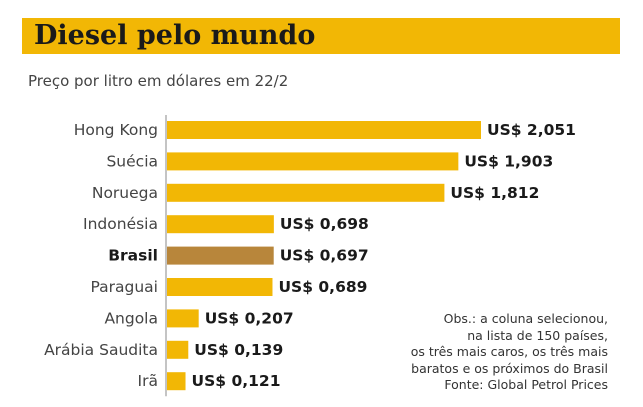 This screenshot has width=643, height=407. Describe the element at coordinates (148, 381) in the screenshot. I see `category-label: Irã` at that location.